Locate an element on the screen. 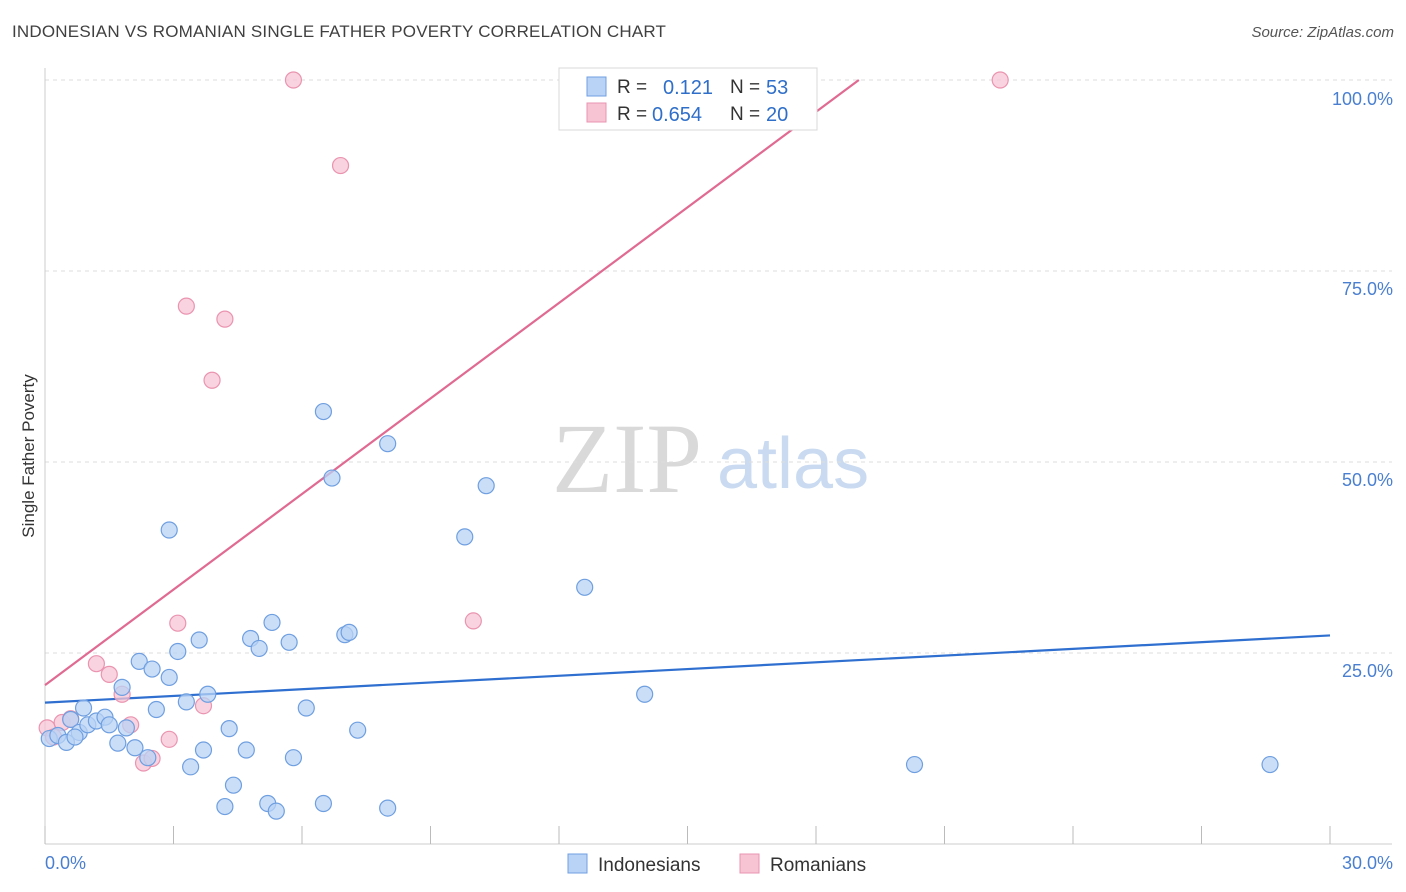 This screenshot has width=1406, height=892. watermark-atlas: atlas is located at coordinates (793, 464).